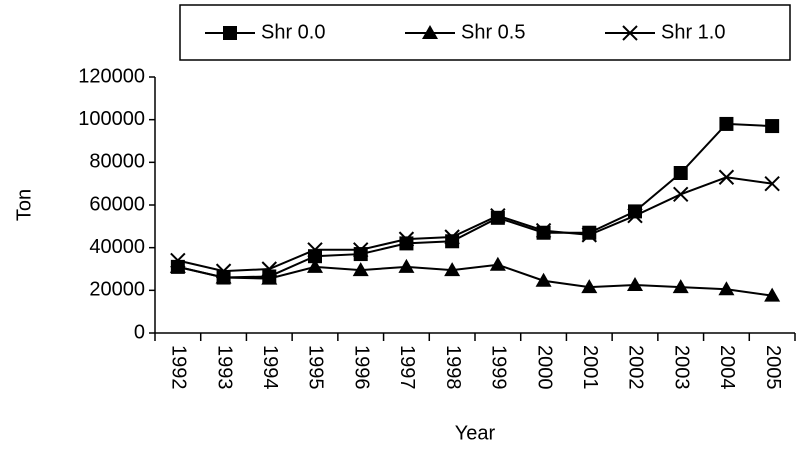  What do you see at coordinates (24, 205) in the screenshot?
I see `y-axis-title: Ton` at bounding box center [24, 205].